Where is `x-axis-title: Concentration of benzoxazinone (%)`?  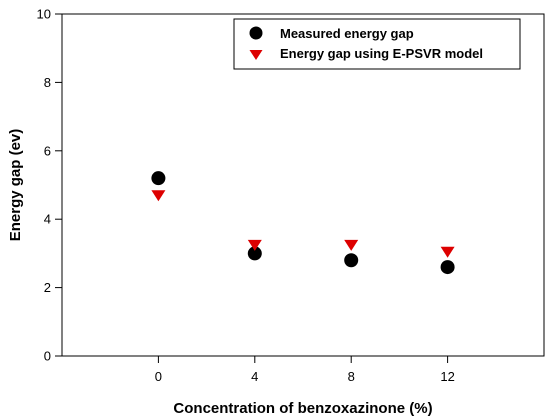 x-axis-title: Concentration of benzoxazinone (%) is located at coordinates (302, 408).